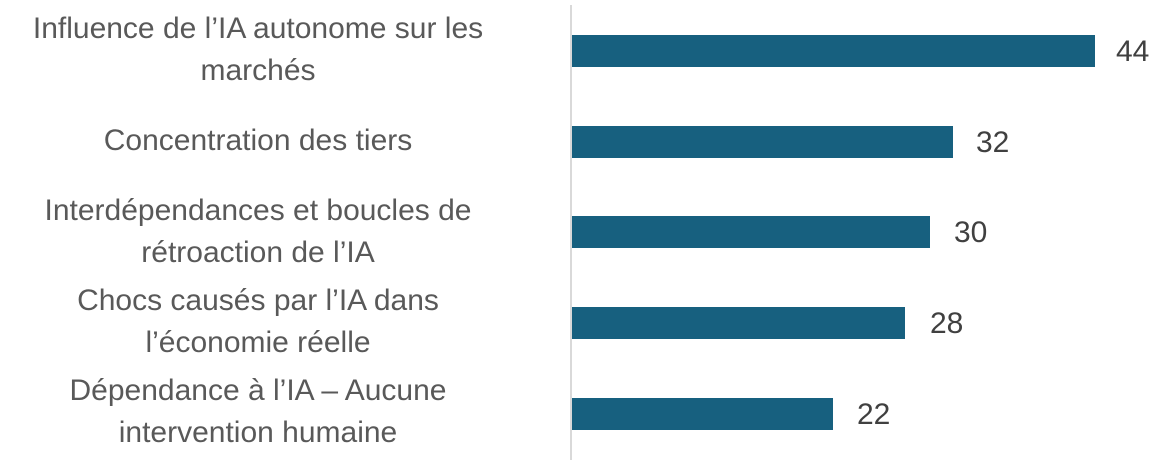  I want to click on label-line: Influence de l’IA autonome sur les, so click(258, 28).